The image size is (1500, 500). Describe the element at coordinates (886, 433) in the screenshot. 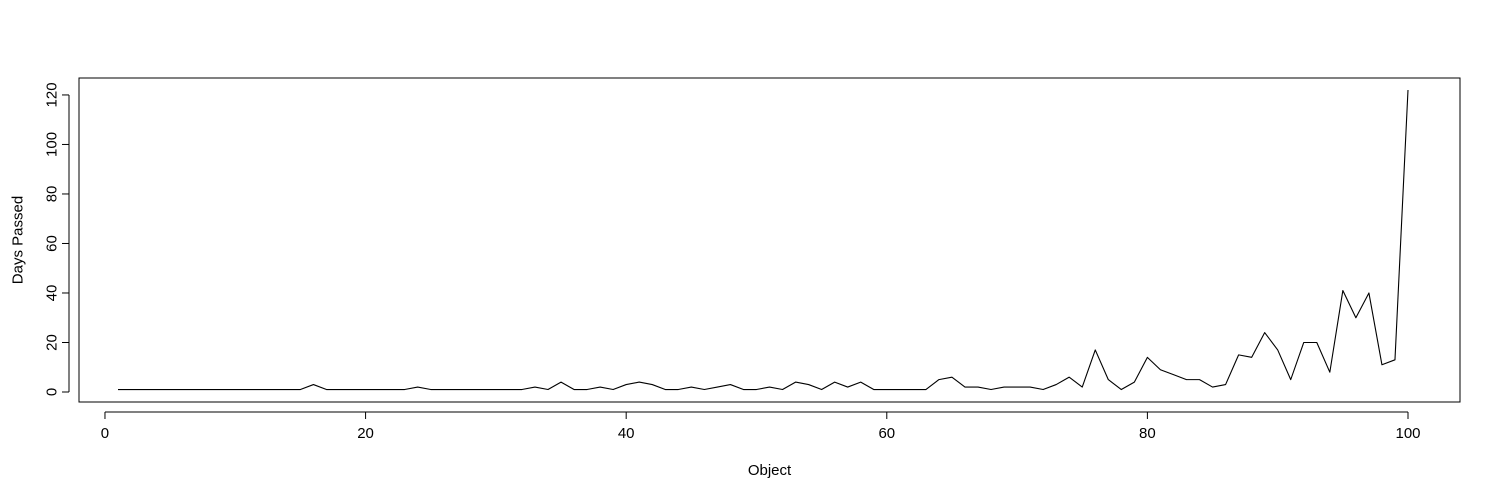

I see `x-tick-label-3: 60` at that location.